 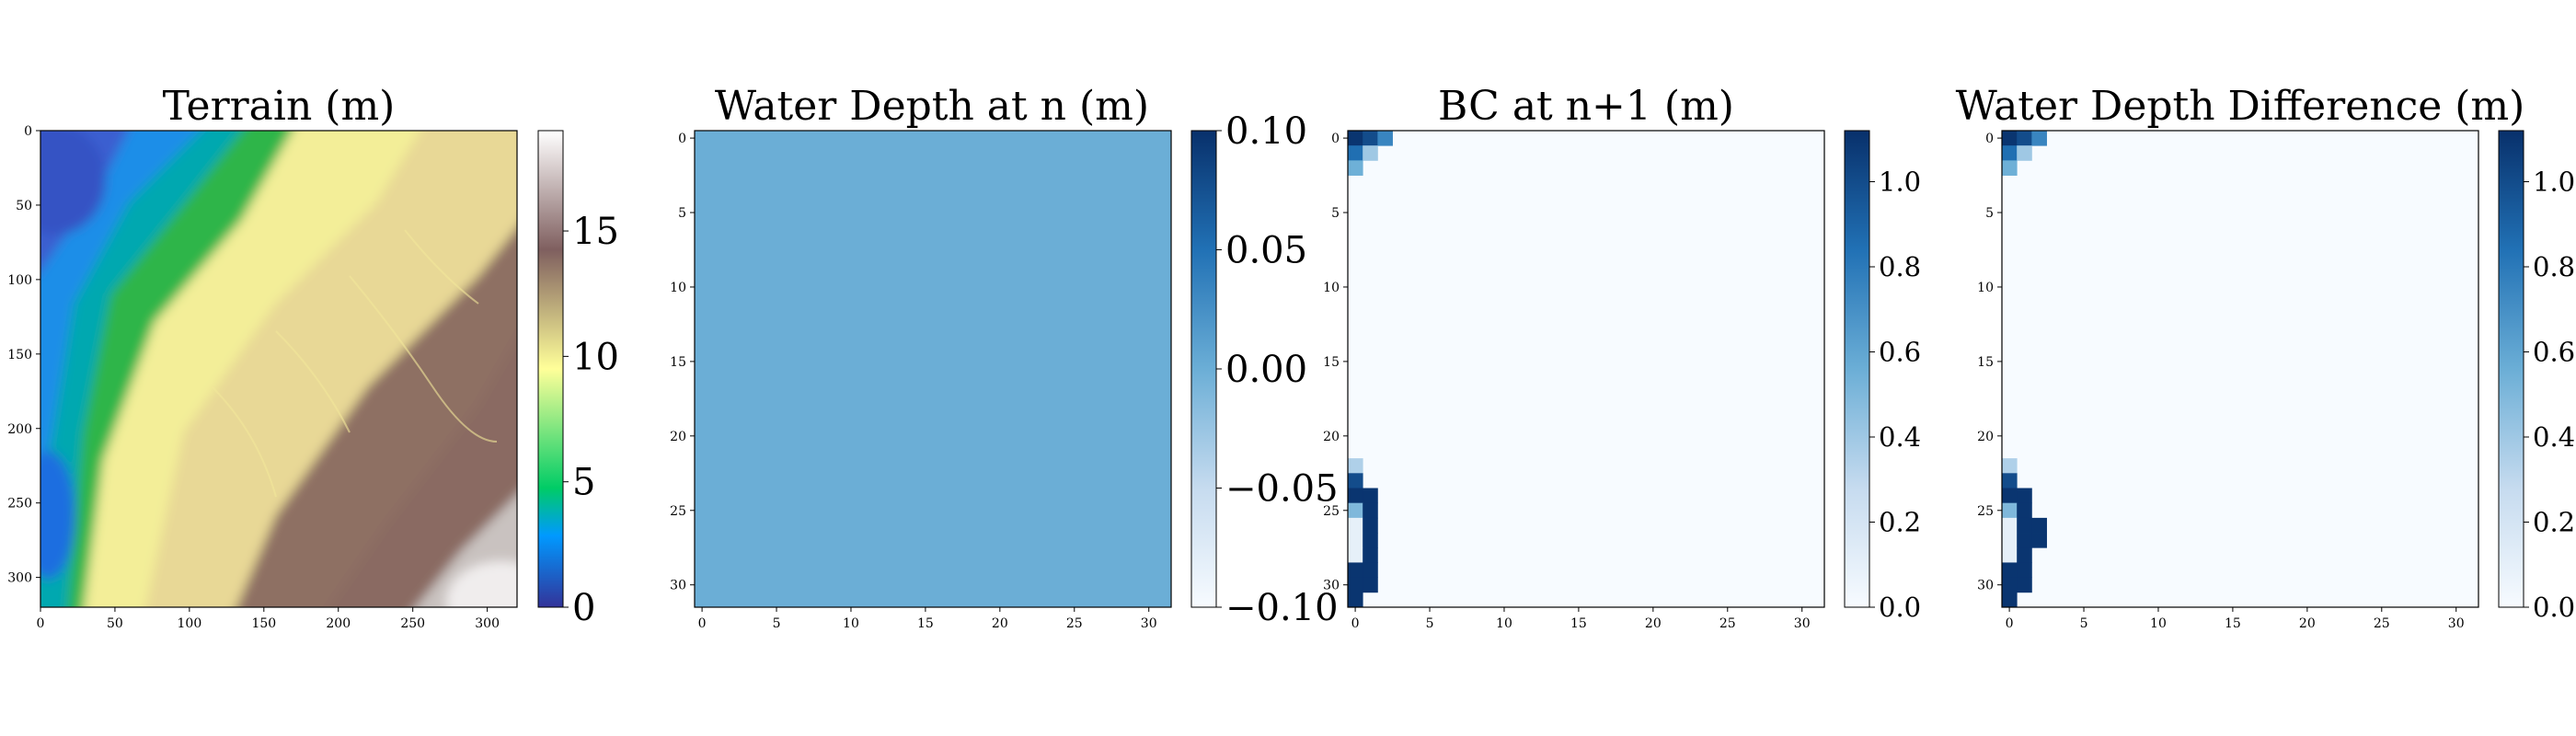 I want to click on uniform-heatmap, so click(x=933, y=369).